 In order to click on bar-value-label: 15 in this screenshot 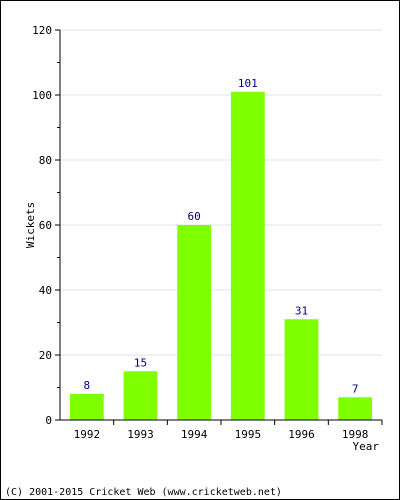, I will do `click(140, 362)`.